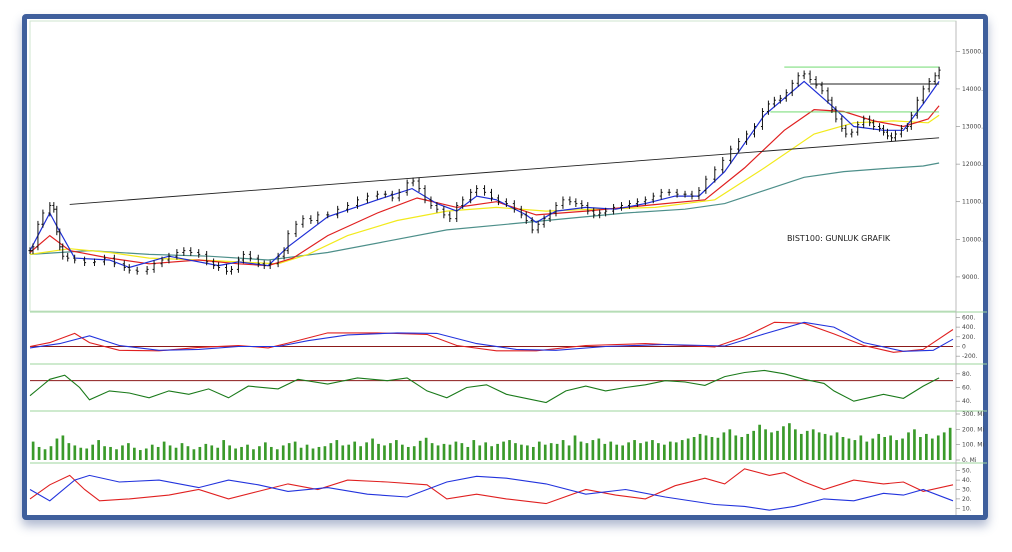 This screenshot has height=552, width=1012. I want to click on y-tick-label: 9000., so click(970, 277).